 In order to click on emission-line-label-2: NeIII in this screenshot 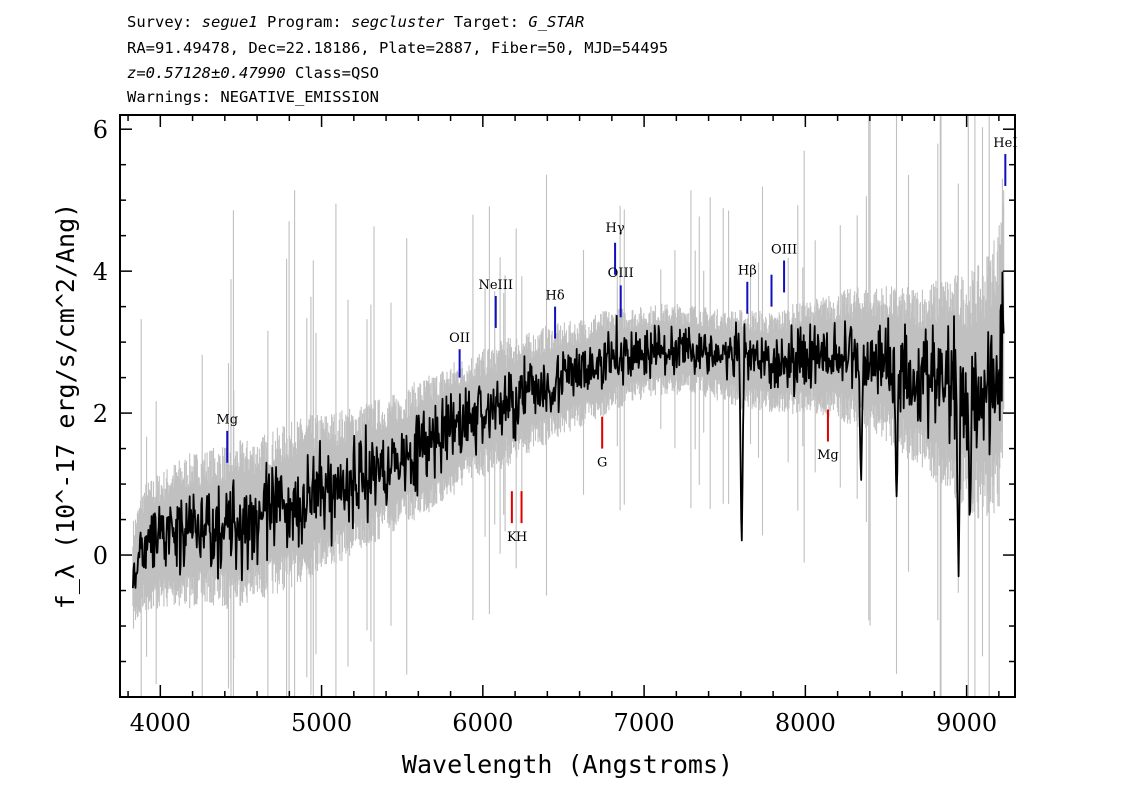, I will do `click(495, 285)`.